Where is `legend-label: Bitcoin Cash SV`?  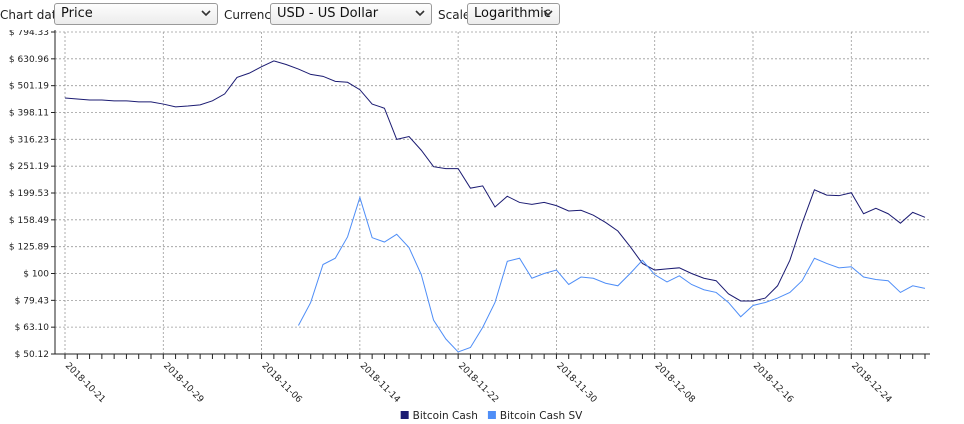 legend-label: Bitcoin Cash SV is located at coordinates (541, 416).